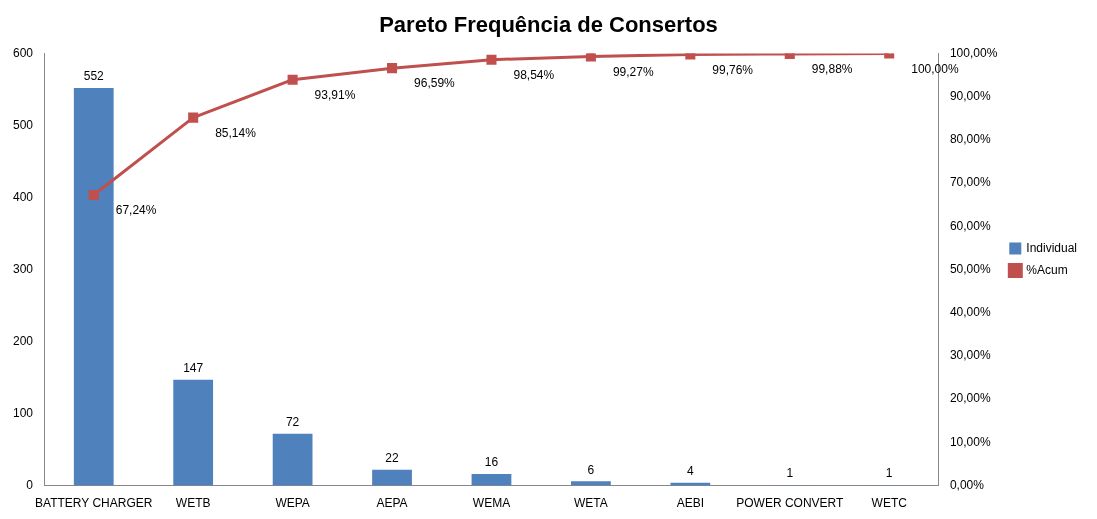 The width and height of the screenshot is (1097, 519). Describe the element at coordinates (970, 312) in the screenshot. I see `y2-tick-label: 40,00%` at that location.